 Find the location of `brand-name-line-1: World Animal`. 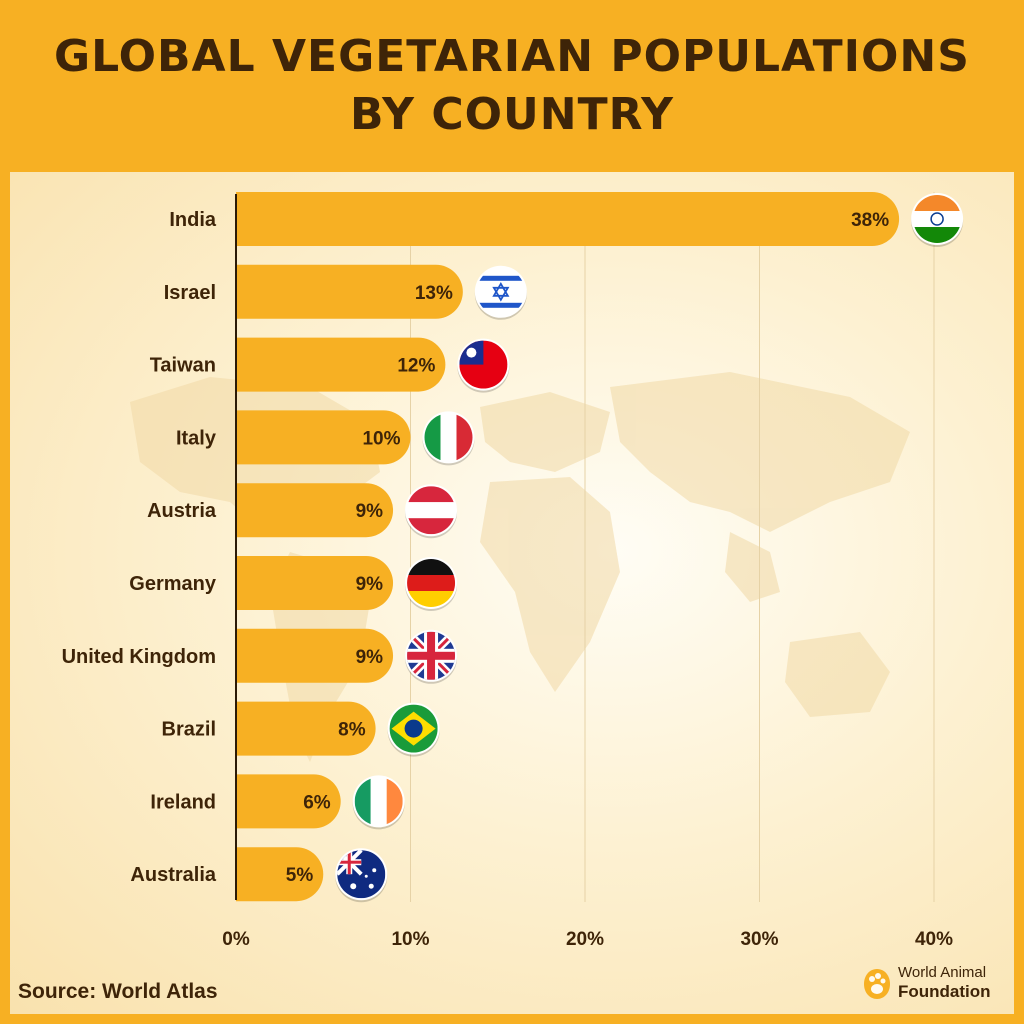

brand-name-line-1: World Animal is located at coordinates (942, 972).